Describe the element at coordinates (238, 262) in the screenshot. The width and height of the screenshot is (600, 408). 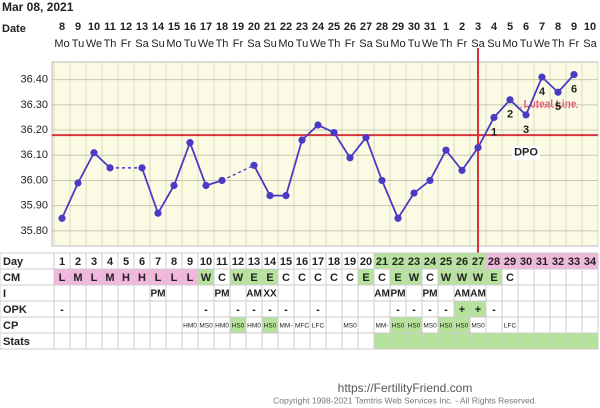
I see `table-cell-text: 12` at that location.